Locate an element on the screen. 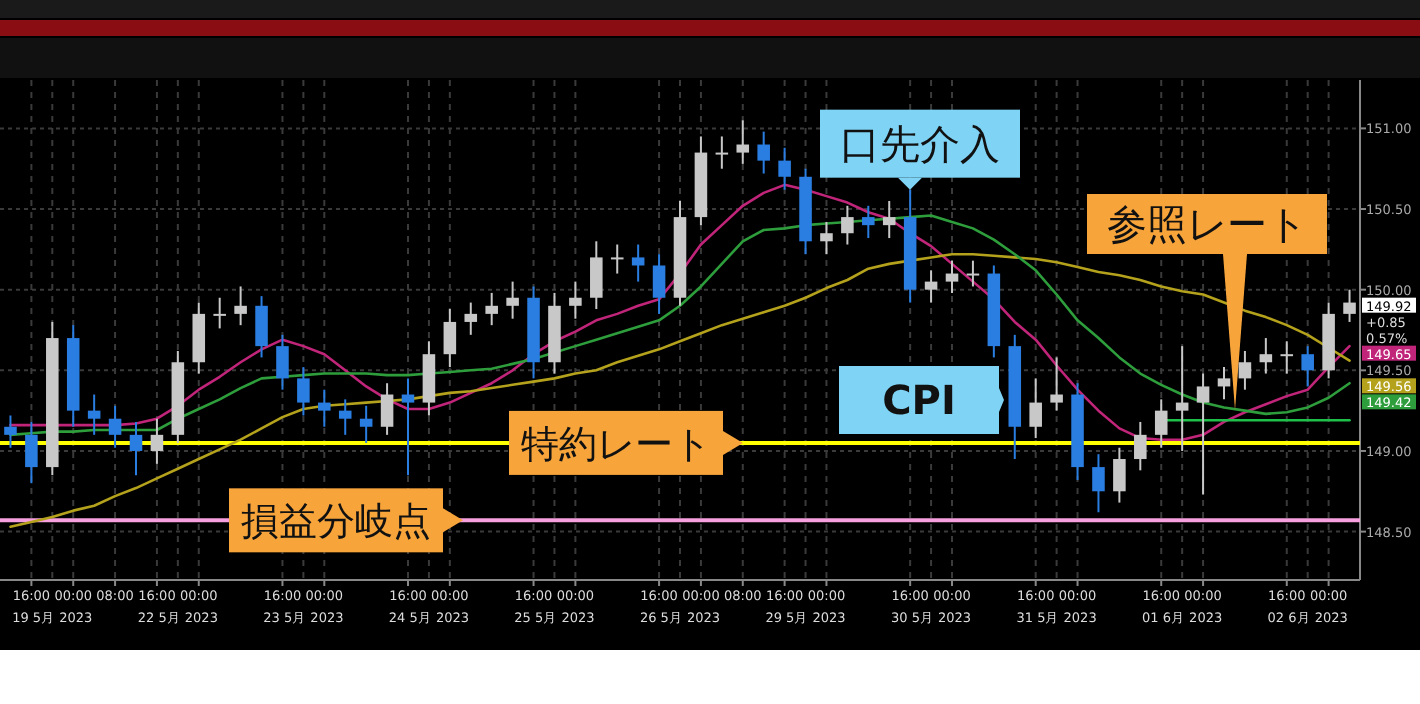 The width and height of the screenshot is (1420, 704). annotation: 口先介入 is located at coordinates (920, 143).